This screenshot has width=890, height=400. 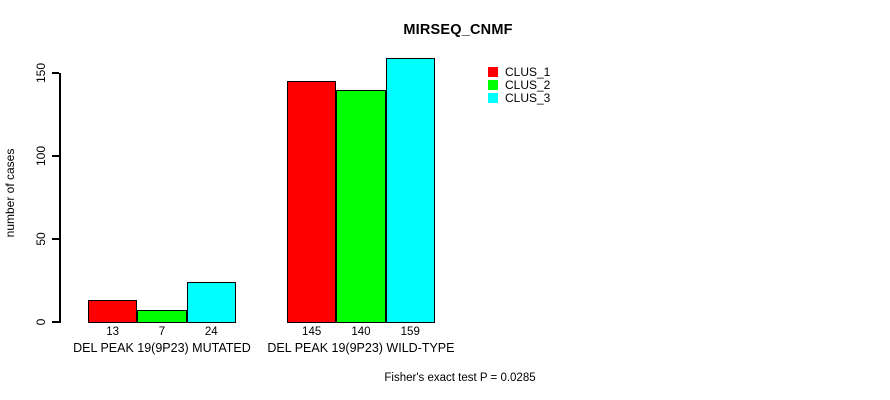 What do you see at coordinates (60, 198) in the screenshot?
I see `y-axis-line` at bounding box center [60, 198].